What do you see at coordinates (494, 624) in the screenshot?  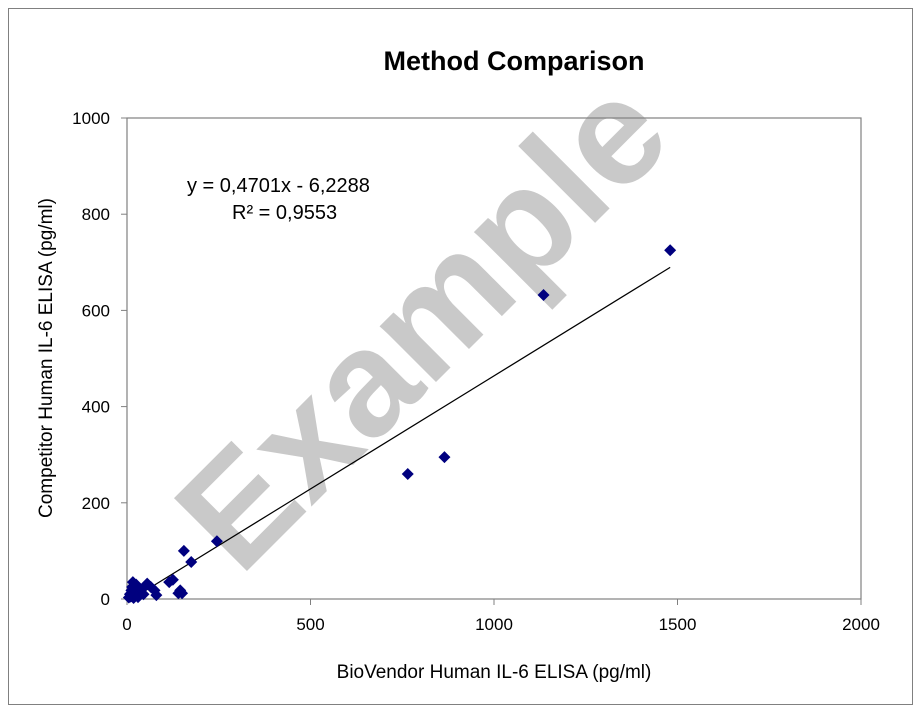 I see `x-tick-label: 1000` at bounding box center [494, 624].